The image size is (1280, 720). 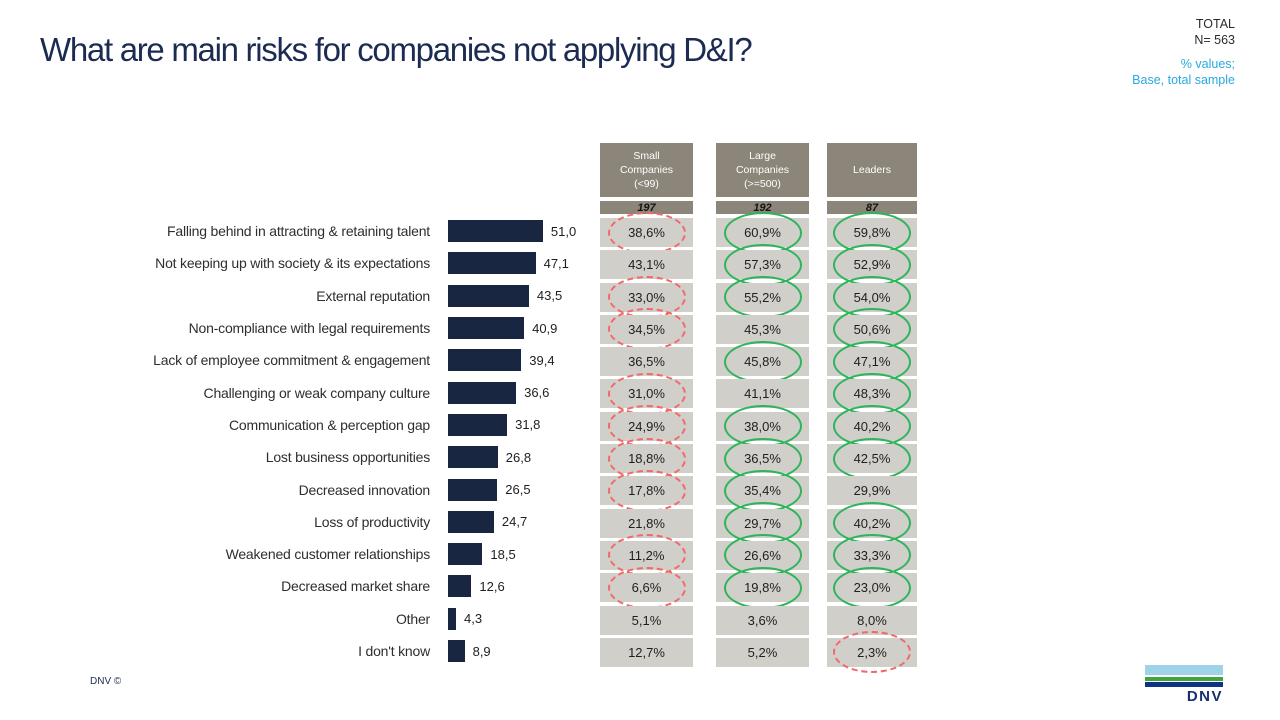 I want to click on bar-value-label: 26,8, so click(x=518, y=457).